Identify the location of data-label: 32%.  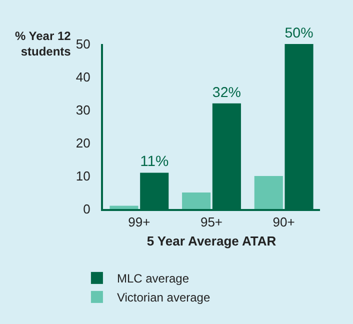
(227, 93).